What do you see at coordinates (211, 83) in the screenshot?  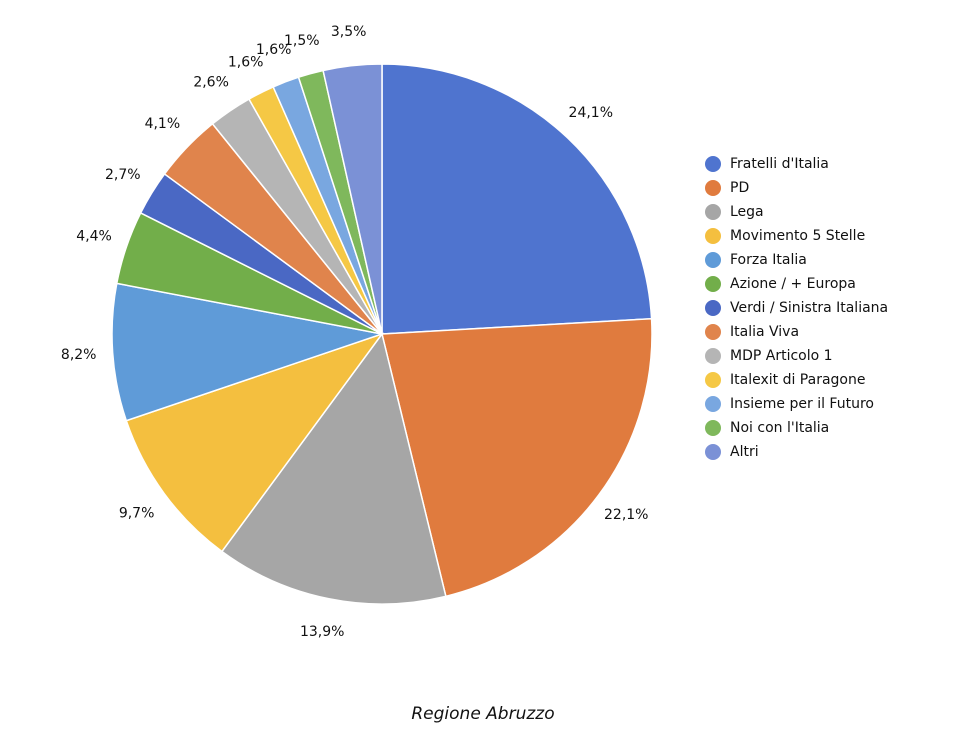 I see `value-label: 2,6%` at bounding box center [211, 83].